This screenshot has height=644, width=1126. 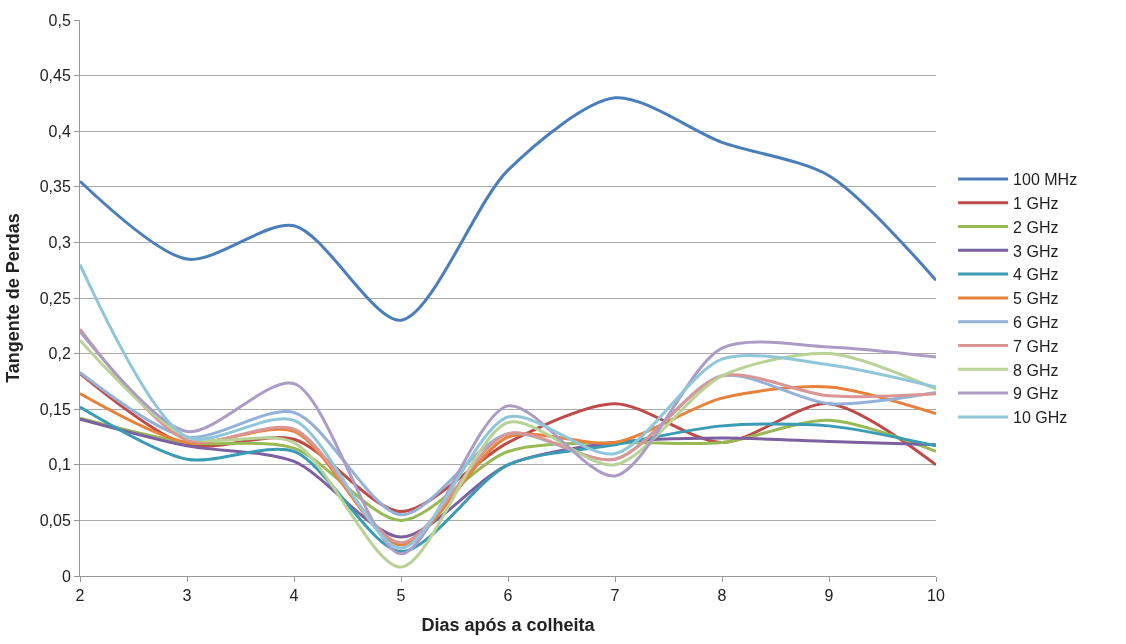 What do you see at coordinates (508, 596) in the screenshot?
I see `x-tick-label: 6` at bounding box center [508, 596].